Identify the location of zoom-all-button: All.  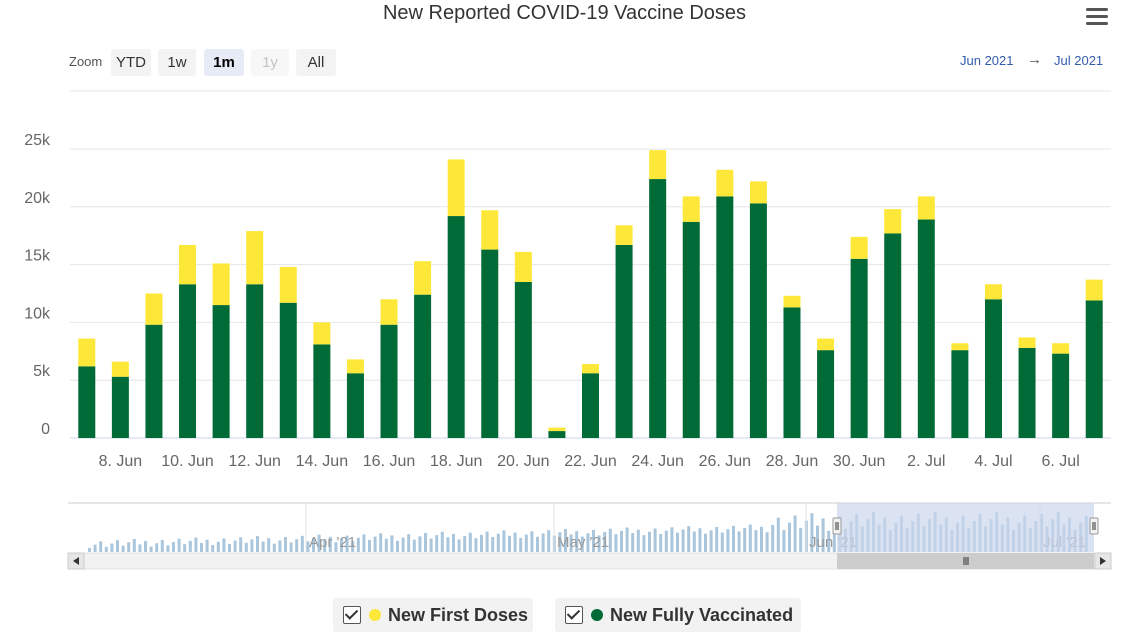
(316, 62).